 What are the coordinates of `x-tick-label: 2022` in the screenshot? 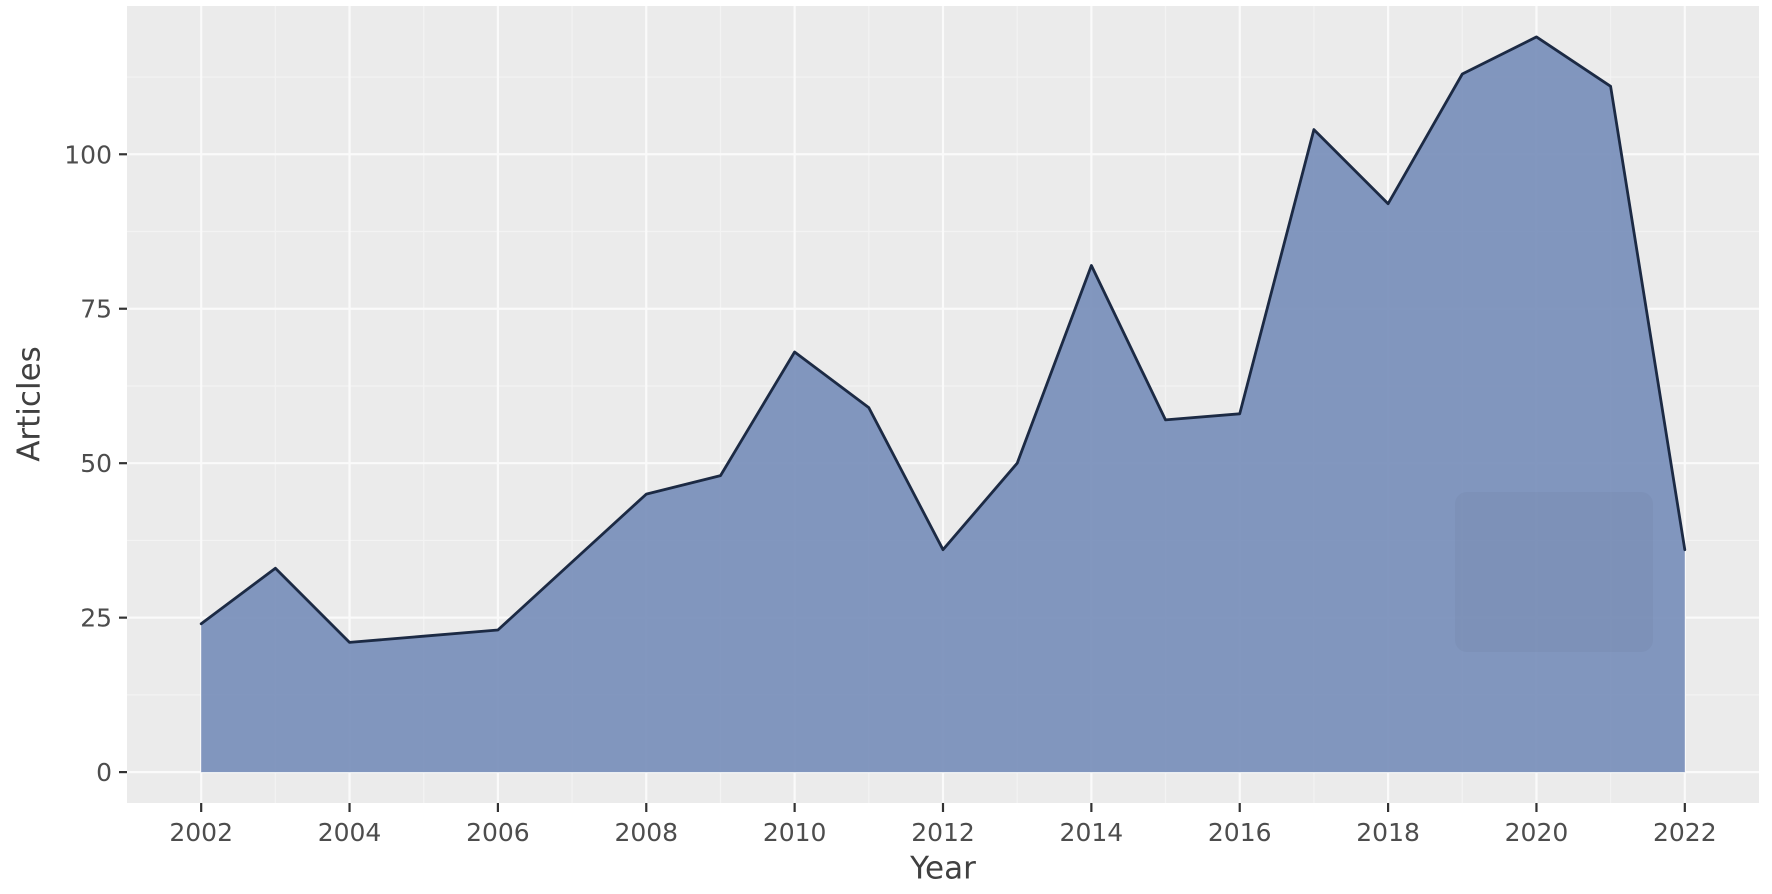 It's located at (1685, 832).